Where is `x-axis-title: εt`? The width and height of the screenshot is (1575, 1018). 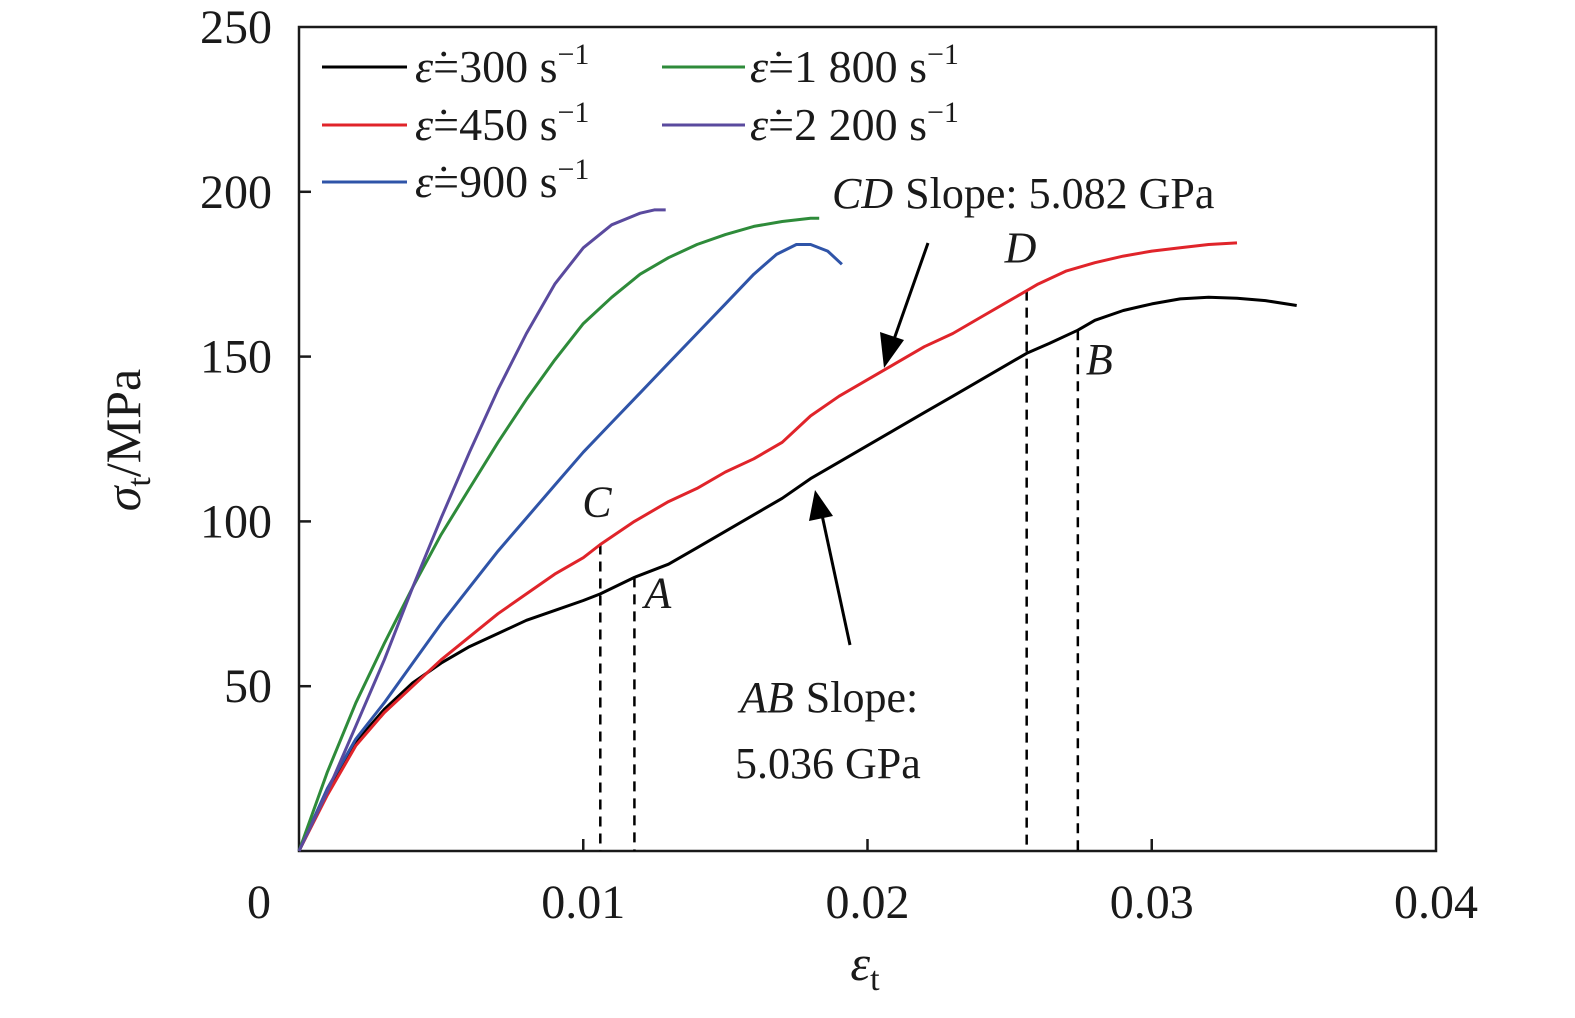
x-axis-title: εt is located at coordinates (865, 966).